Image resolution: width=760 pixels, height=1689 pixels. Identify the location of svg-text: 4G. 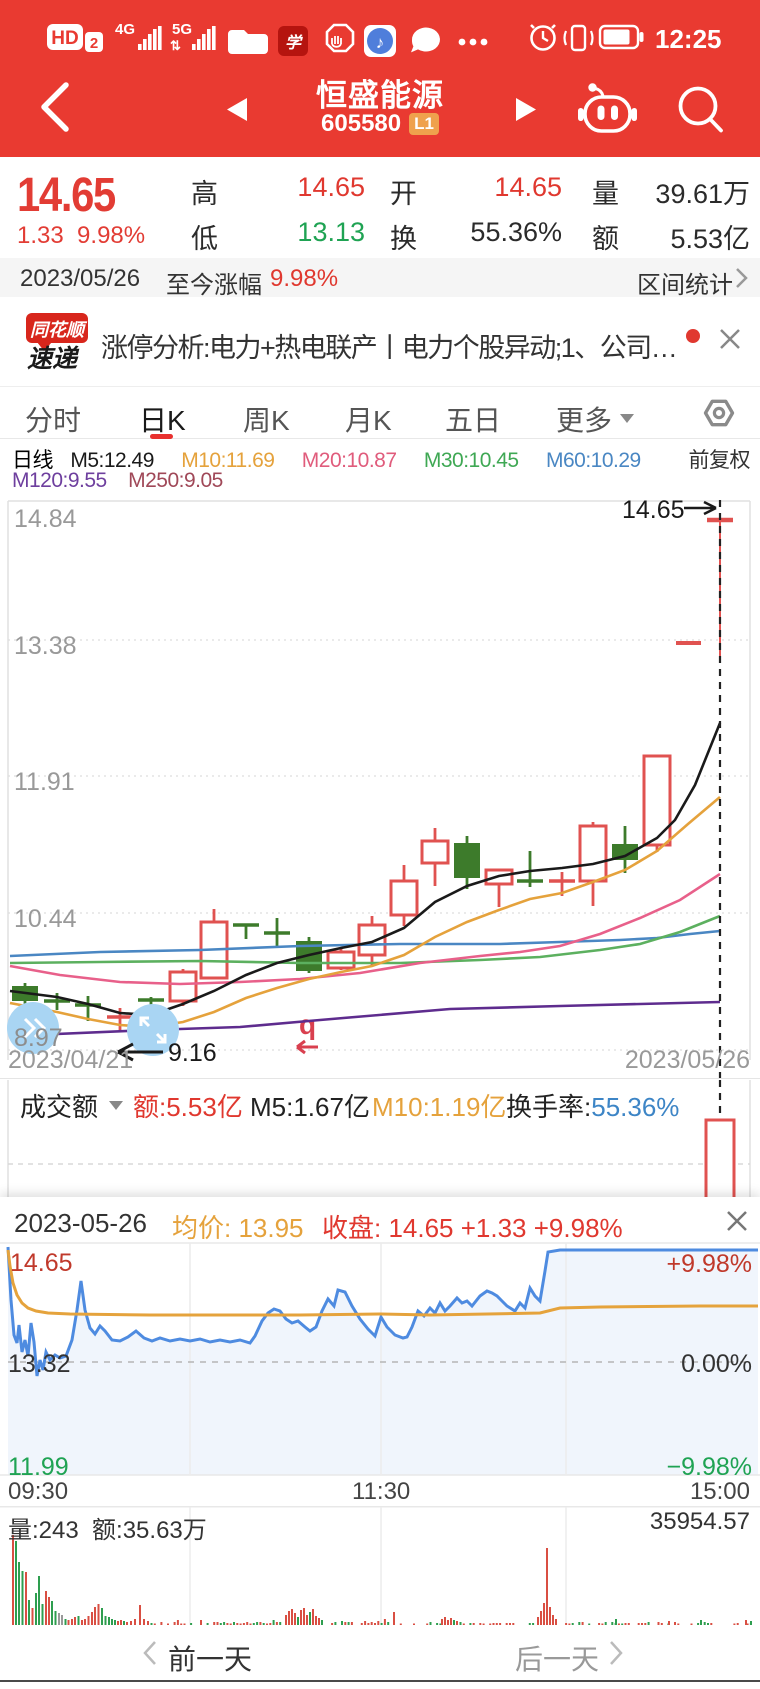
(125, 29).